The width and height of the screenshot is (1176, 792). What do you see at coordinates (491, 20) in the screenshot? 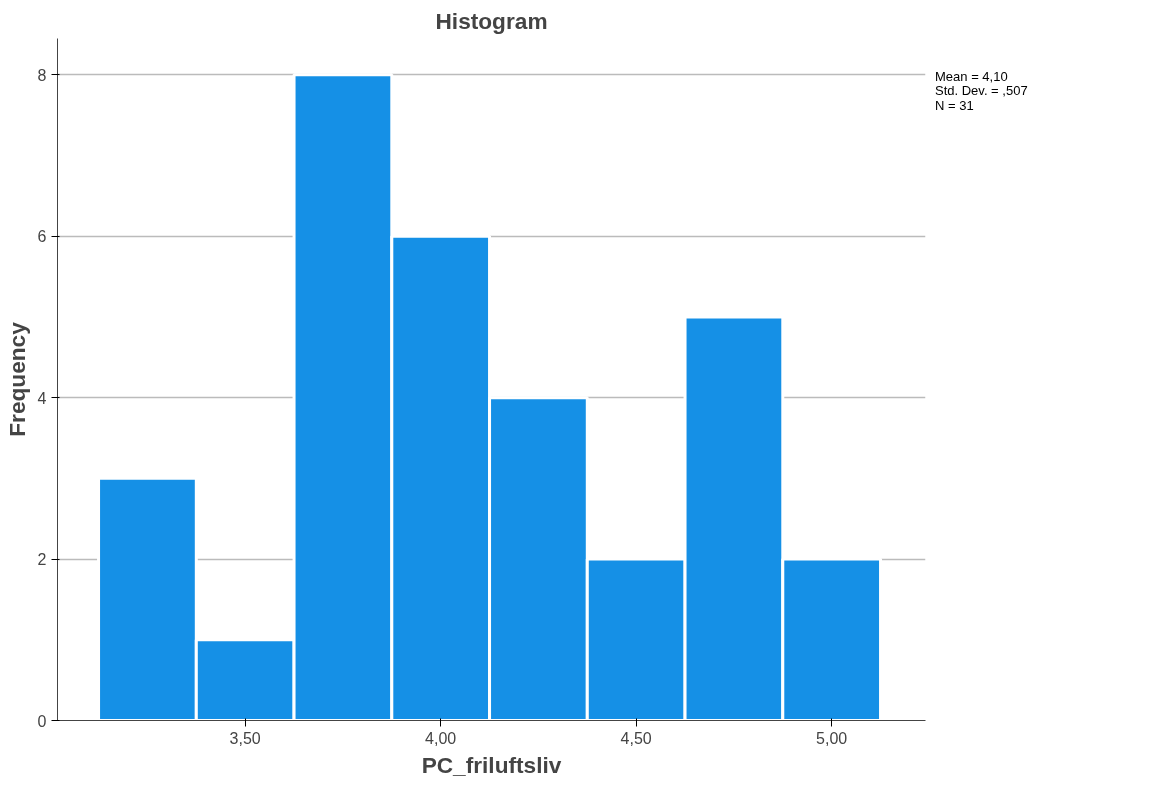
I see `chart-title: Histogram` at bounding box center [491, 20].